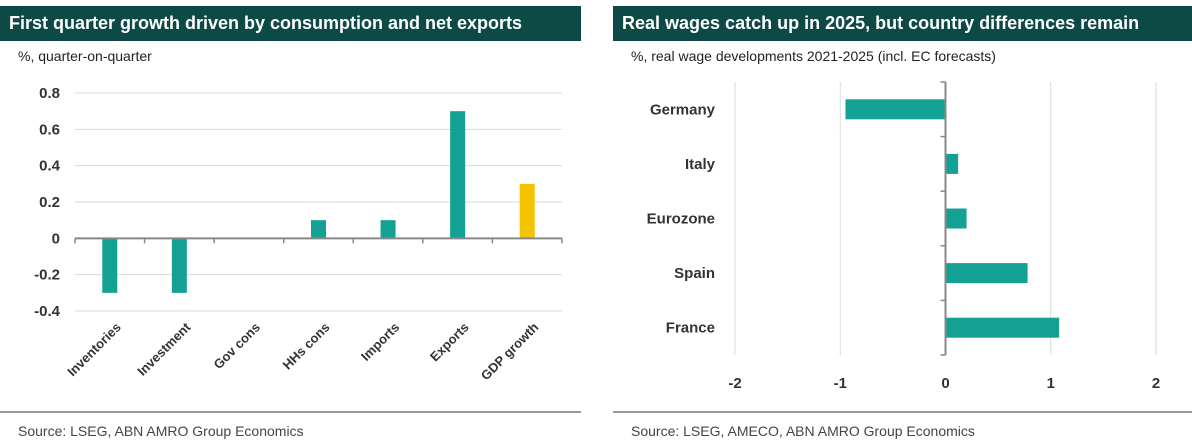  I want to click on left-bar-gdp-growth, so click(527, 211).